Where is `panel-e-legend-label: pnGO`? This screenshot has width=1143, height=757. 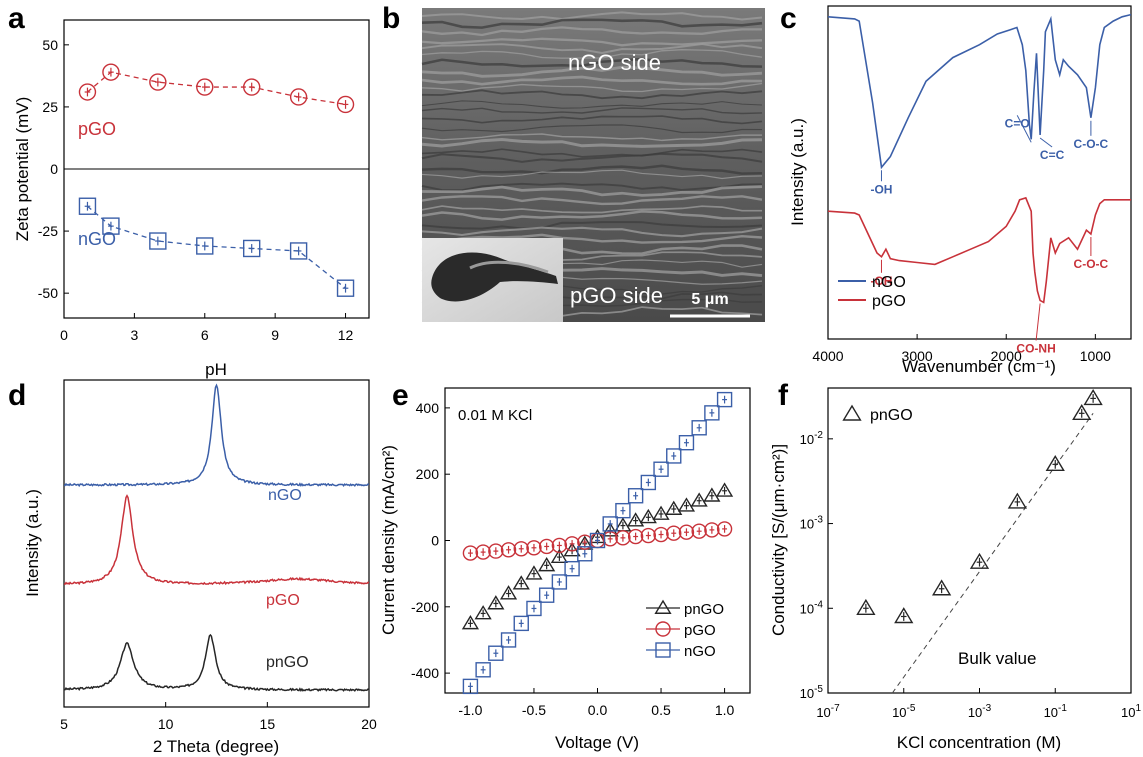
panel-e-legend-label: pnGO is located at coordinates (704, 609).